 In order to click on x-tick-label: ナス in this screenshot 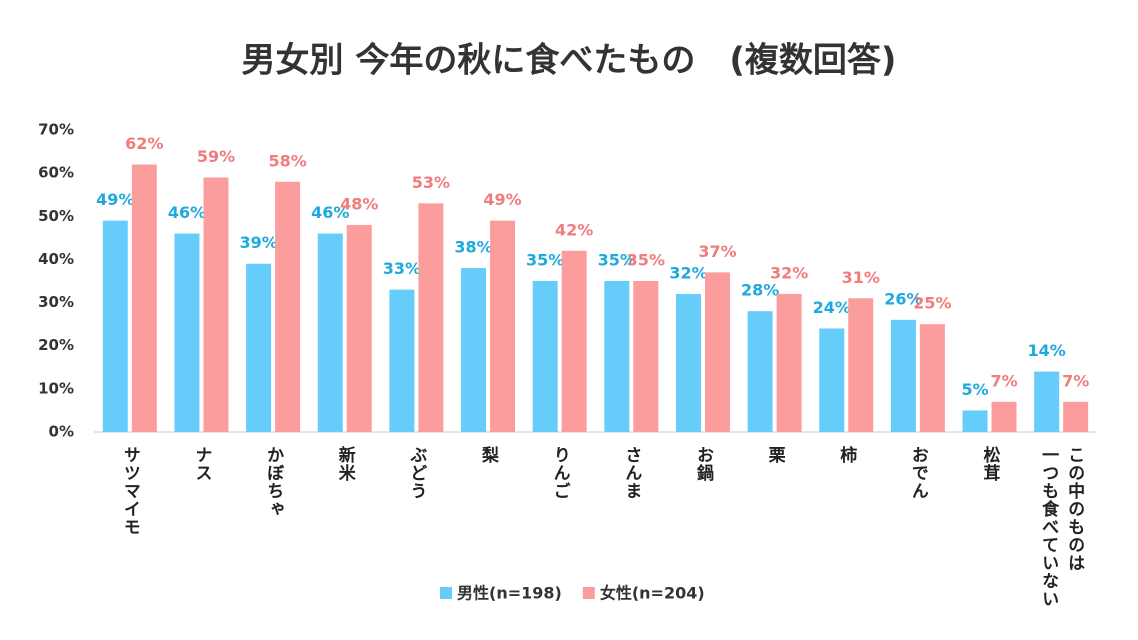, I will do `click(201, 464)`.